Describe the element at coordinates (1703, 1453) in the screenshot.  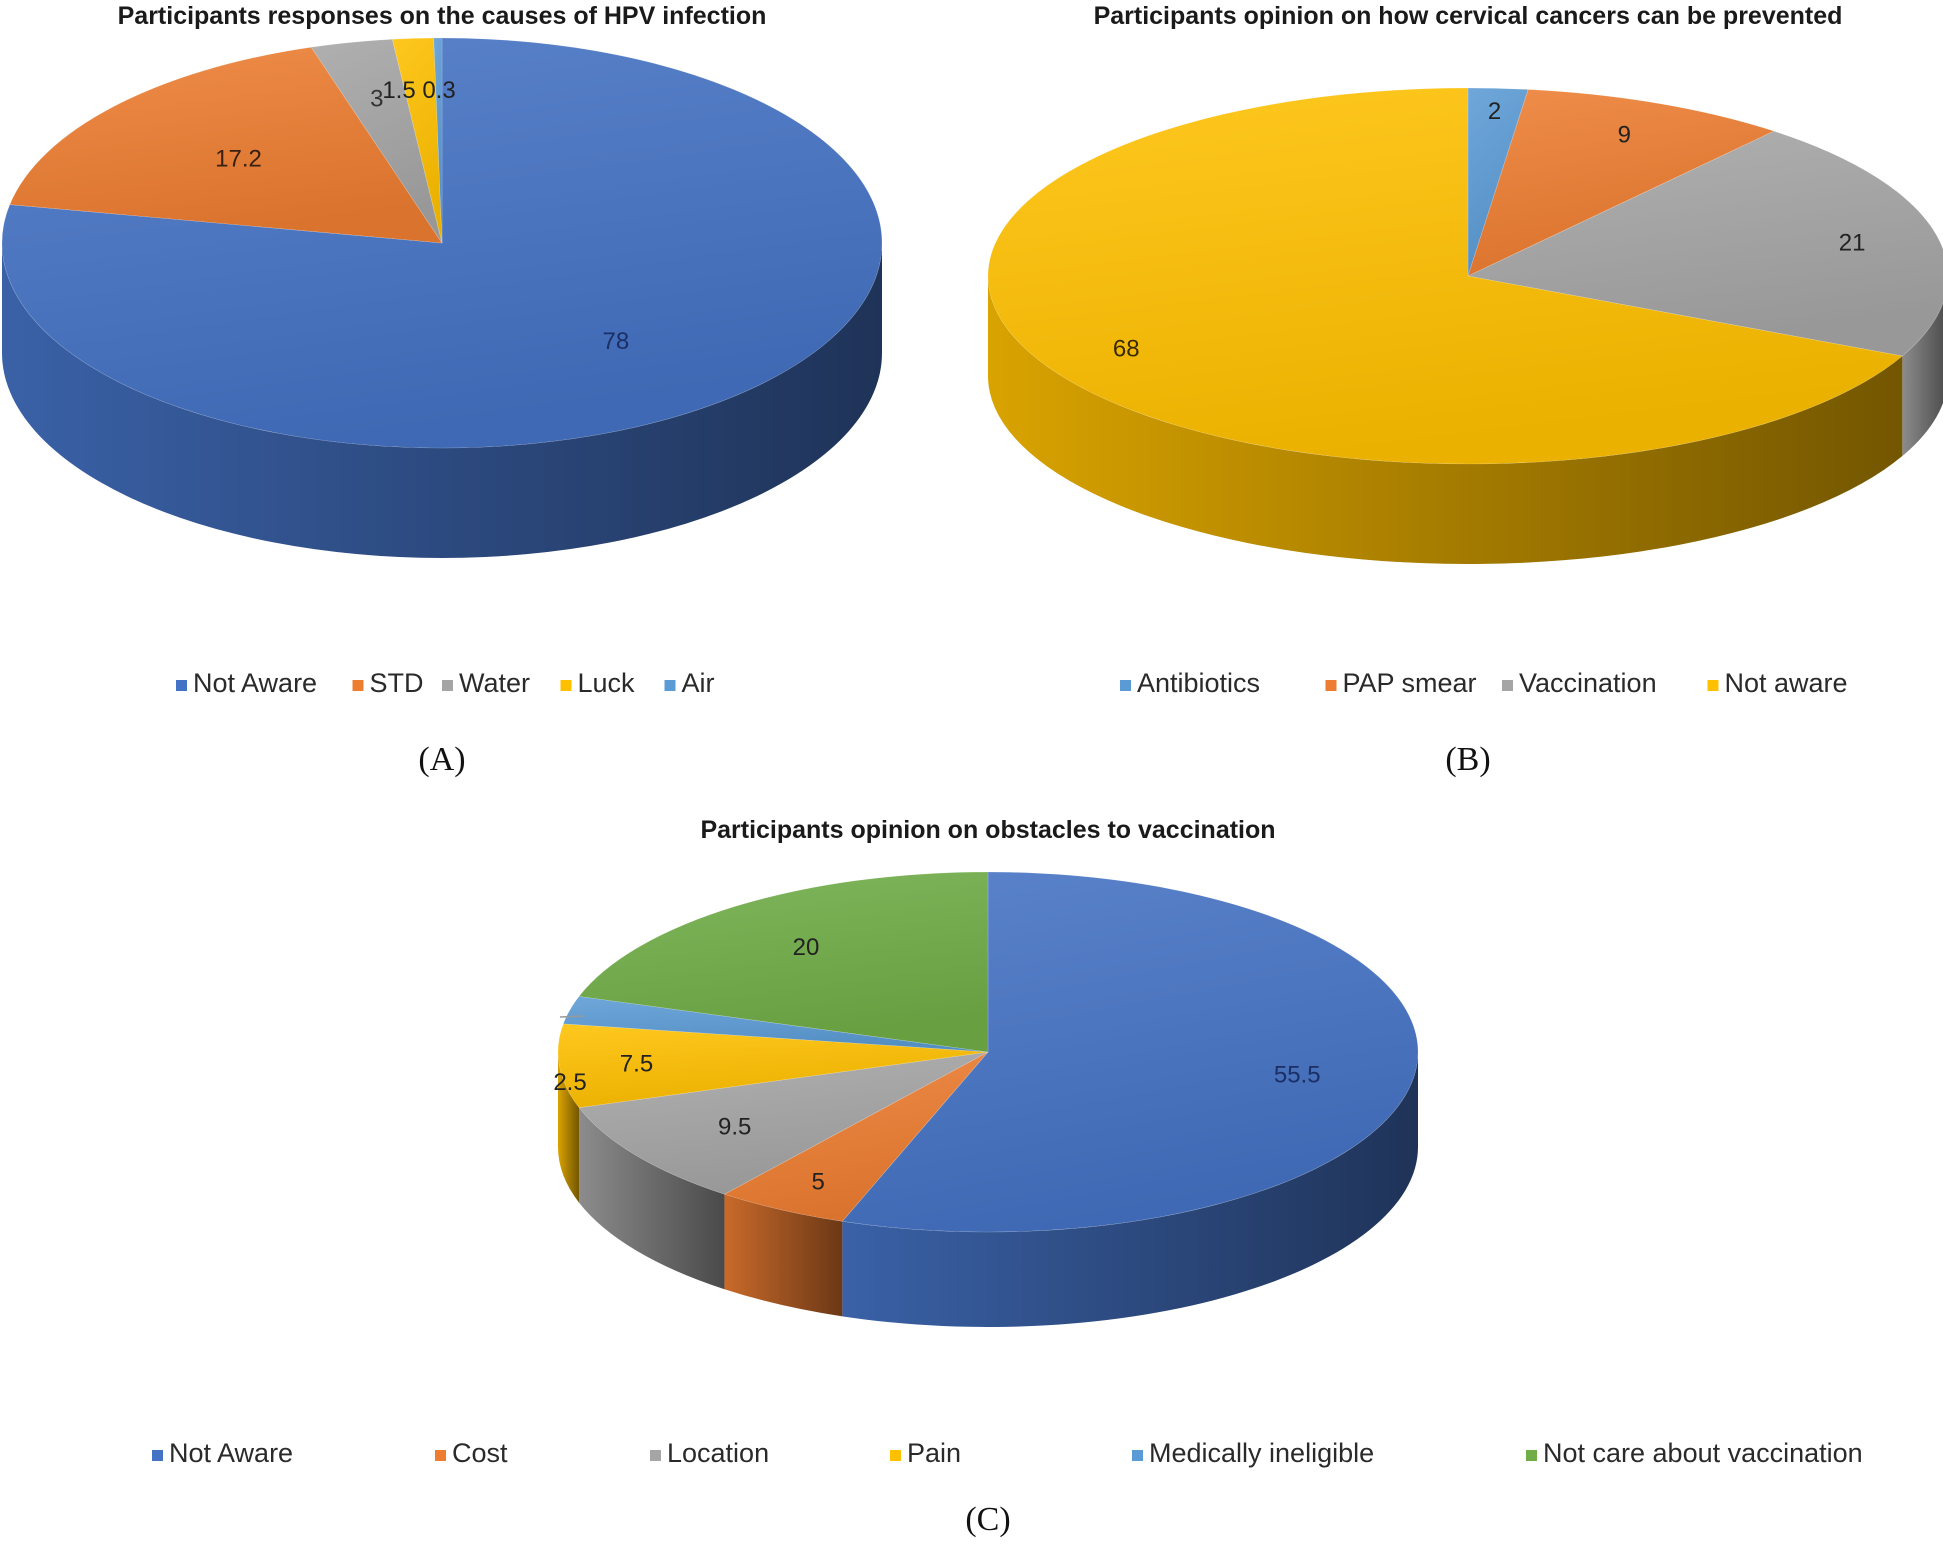
I see `legend-label: Not care about vaccination` at that location.